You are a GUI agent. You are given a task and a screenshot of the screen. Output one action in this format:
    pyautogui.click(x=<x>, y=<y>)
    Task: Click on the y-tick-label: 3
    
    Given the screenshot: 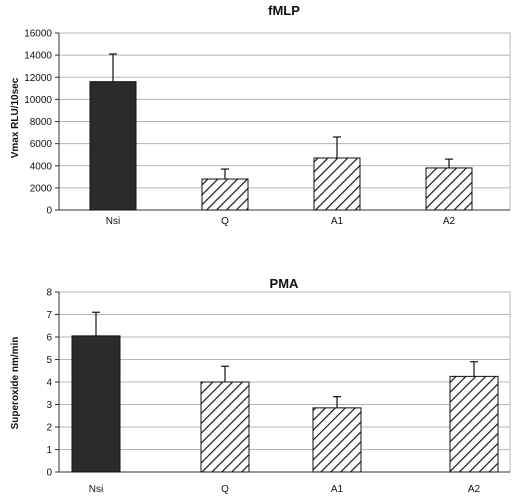 What is the action you would take?
    pyautogui.click(x=49, y=405)
    